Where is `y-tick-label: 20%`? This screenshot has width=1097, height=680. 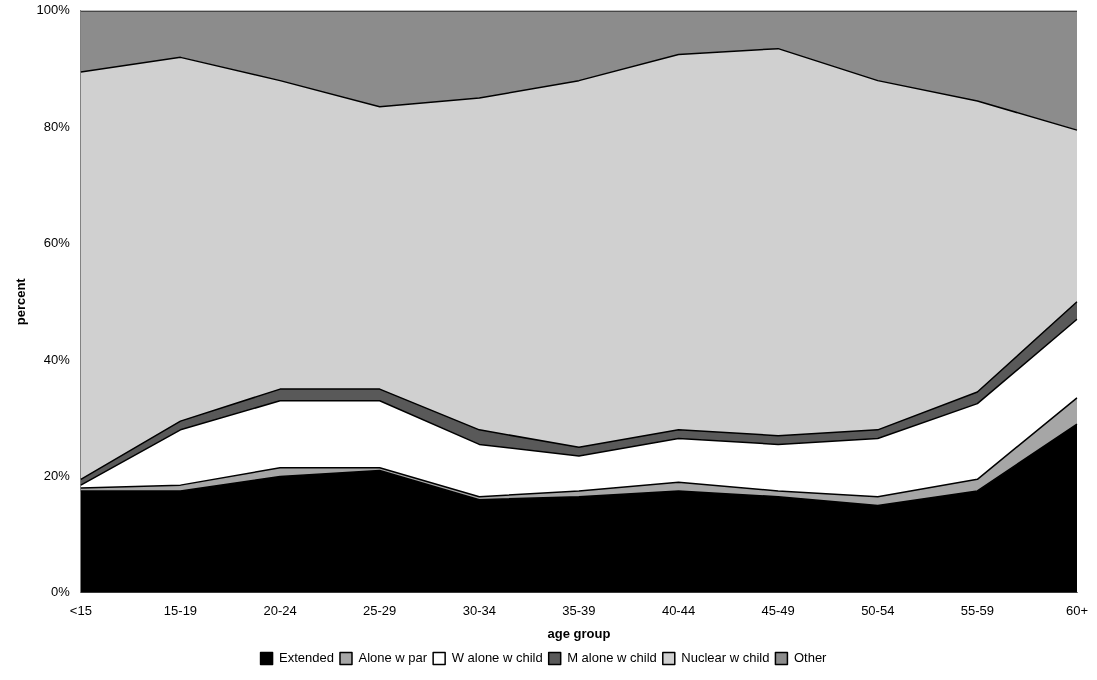
y-tick-label: 20% is located at coordinates (57, 475).